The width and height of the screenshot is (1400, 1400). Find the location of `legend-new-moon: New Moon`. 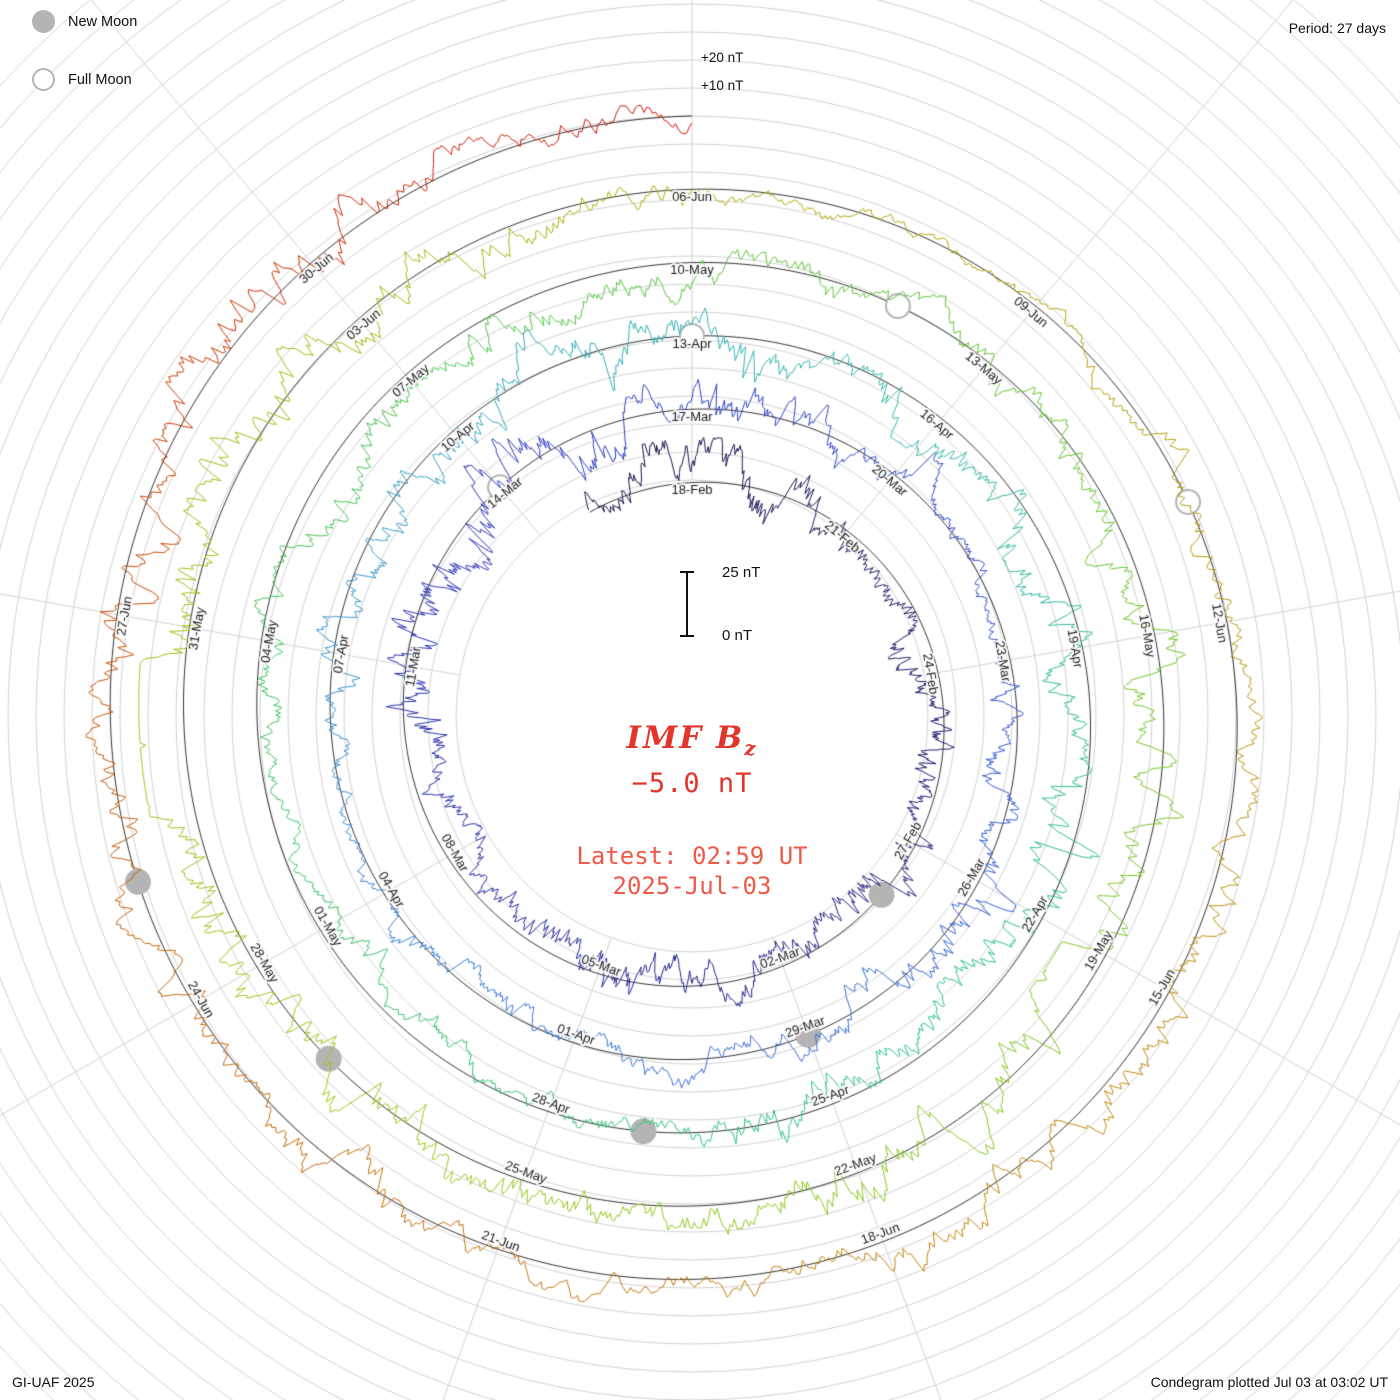

legend-new-moon: New Moon is located at coordinates (84, 21).